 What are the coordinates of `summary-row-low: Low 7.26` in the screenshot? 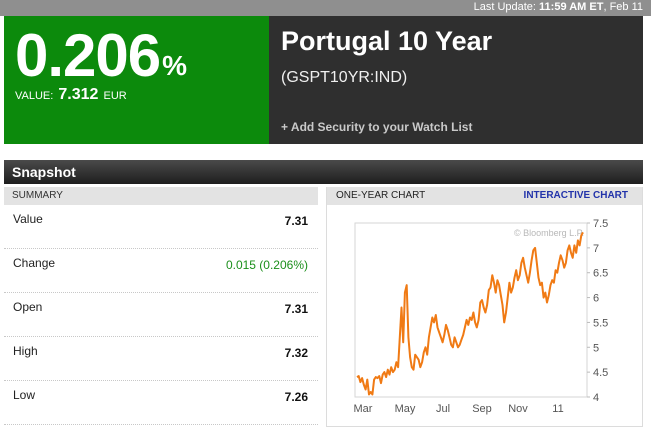 It's located at (161, 403).